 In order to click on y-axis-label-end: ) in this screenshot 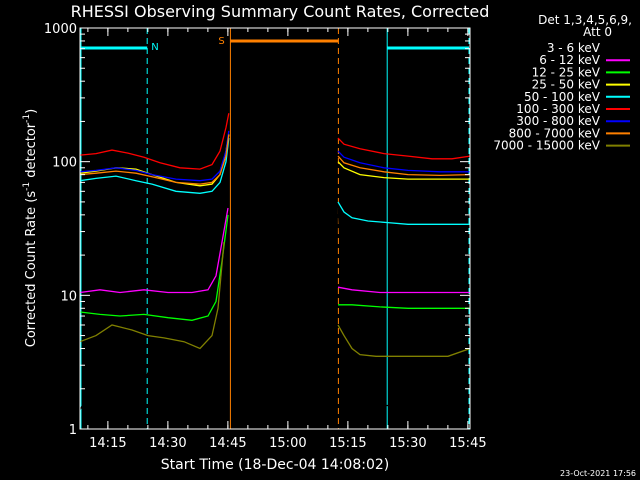, I will do `click(31, 111)`.